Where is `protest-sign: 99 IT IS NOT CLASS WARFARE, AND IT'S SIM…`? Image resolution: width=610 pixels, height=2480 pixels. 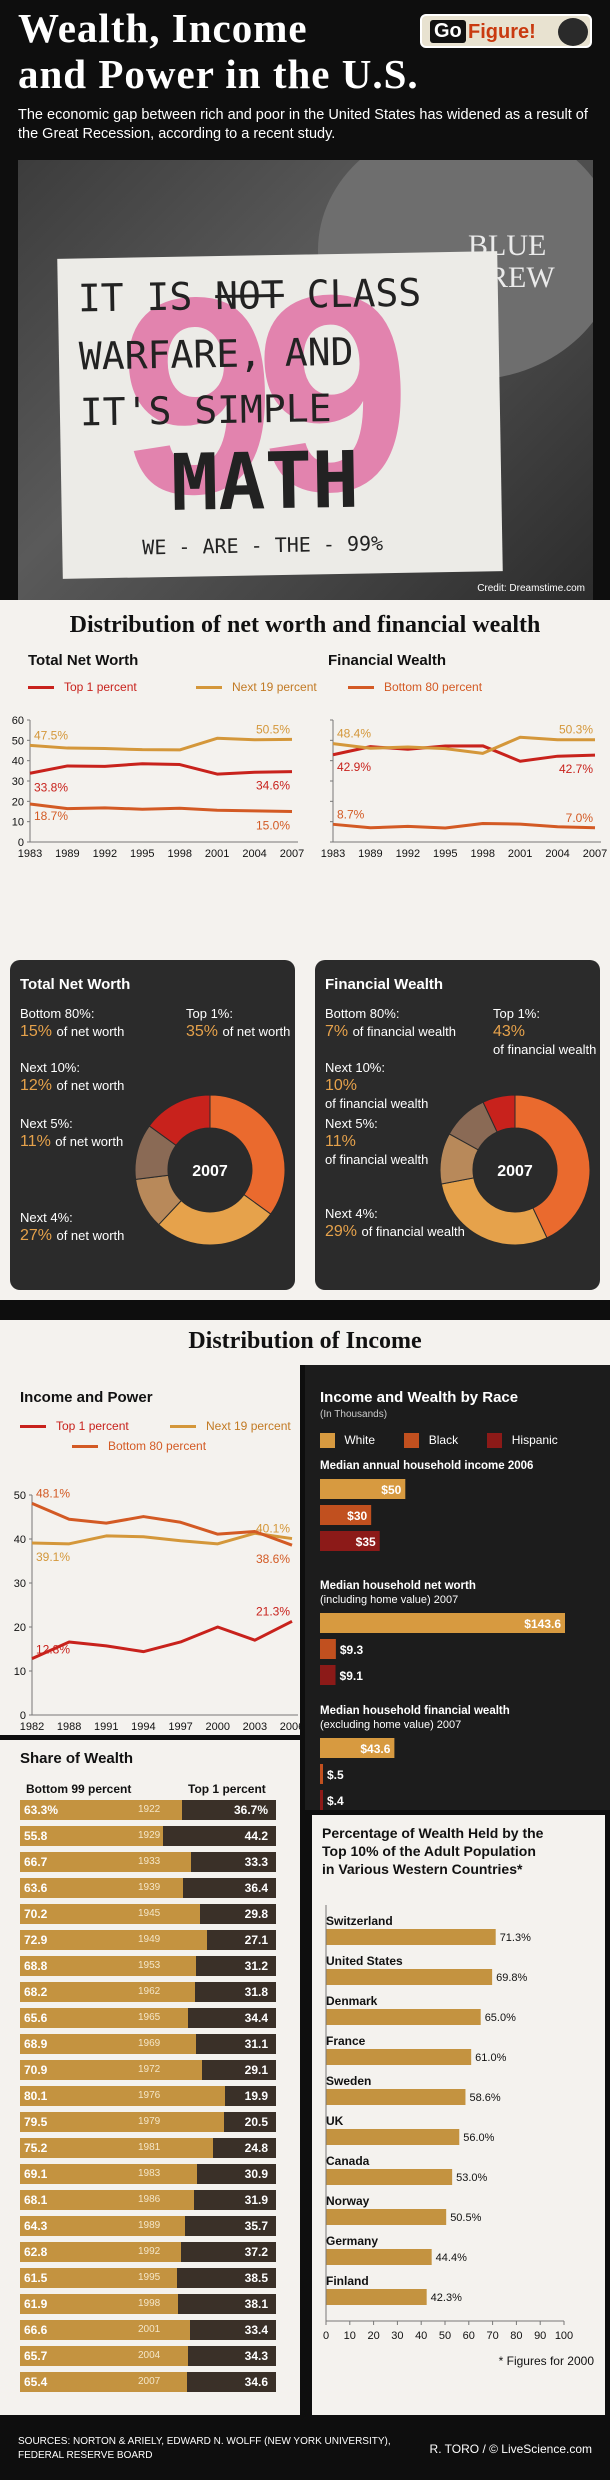
protest-sign: 99 IT IS NOT CLASS WARFARE, AND IT'S SIM… is located at coordinates (280, 408).